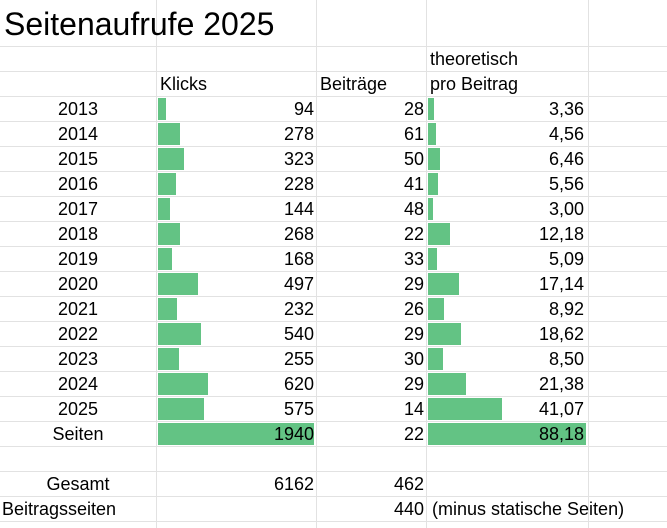 This screenshot has height=528, width=667. What do you see at coordinates (298, 409) in the screenshot?
I see `klicks-cell: 575` at bounding box center [298, 409].